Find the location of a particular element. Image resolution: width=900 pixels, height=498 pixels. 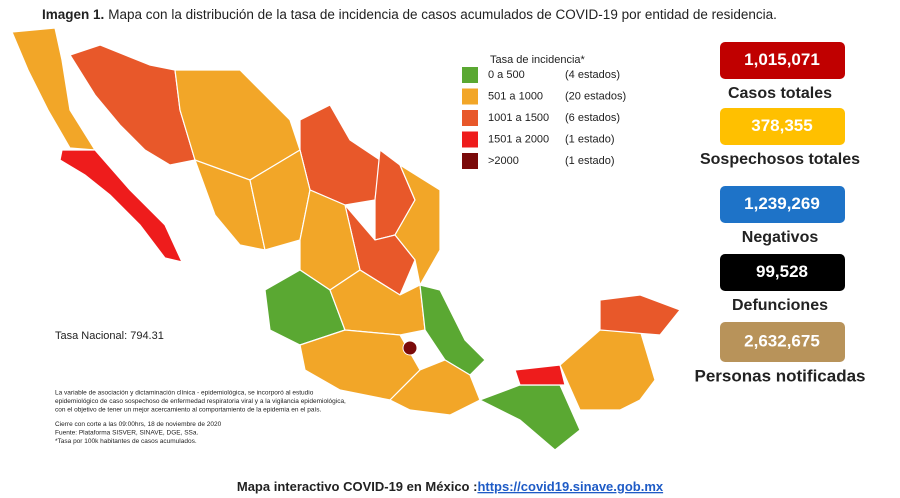

stat-value: 99,528 is located at coordinates (782, 271).